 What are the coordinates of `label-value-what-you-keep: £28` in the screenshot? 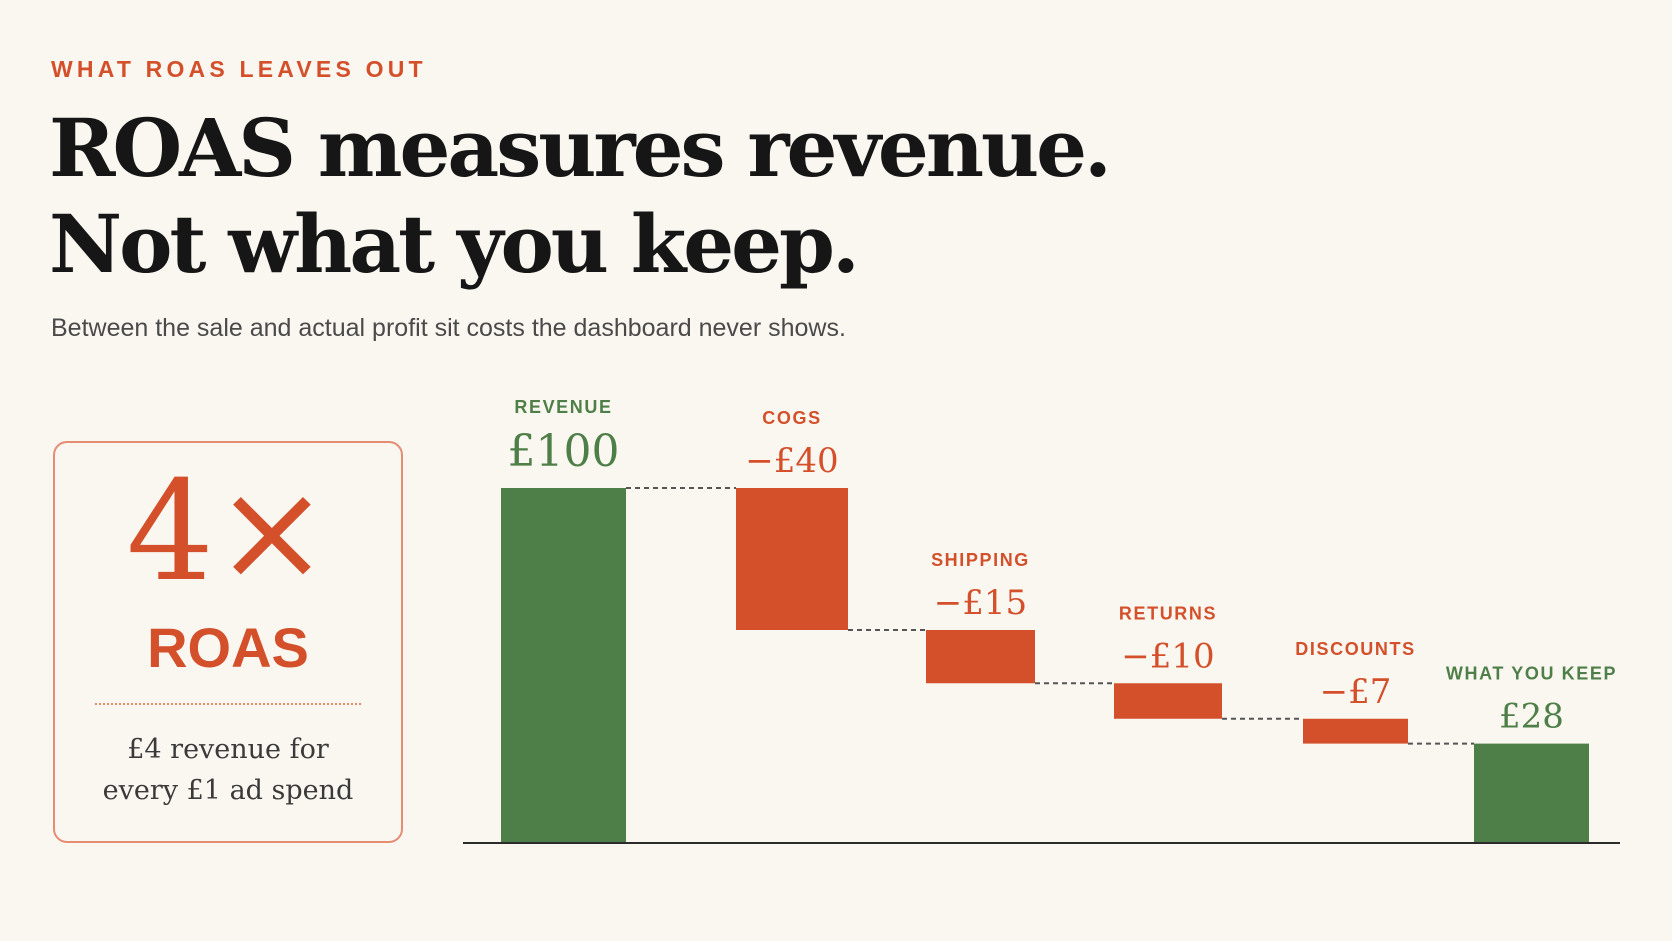 It's located at (1531, 717).